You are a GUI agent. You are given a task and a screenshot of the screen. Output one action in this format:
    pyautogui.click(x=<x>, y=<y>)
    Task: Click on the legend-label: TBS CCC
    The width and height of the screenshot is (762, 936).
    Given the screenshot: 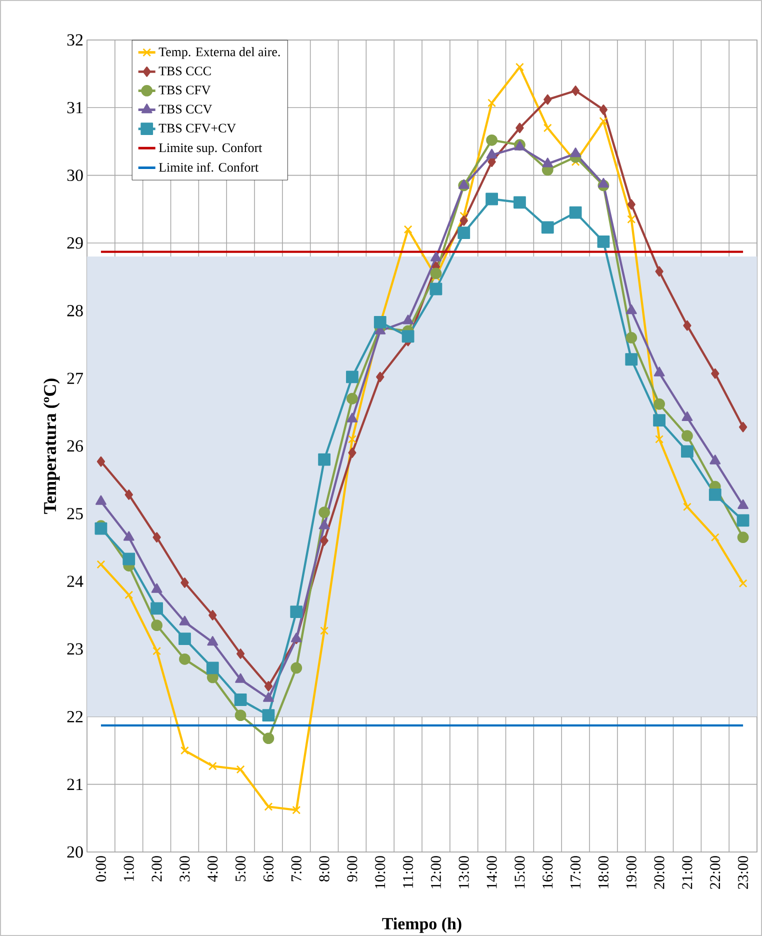 What is the action you would take?
    pyautogui.click(x=184, y=71)
    